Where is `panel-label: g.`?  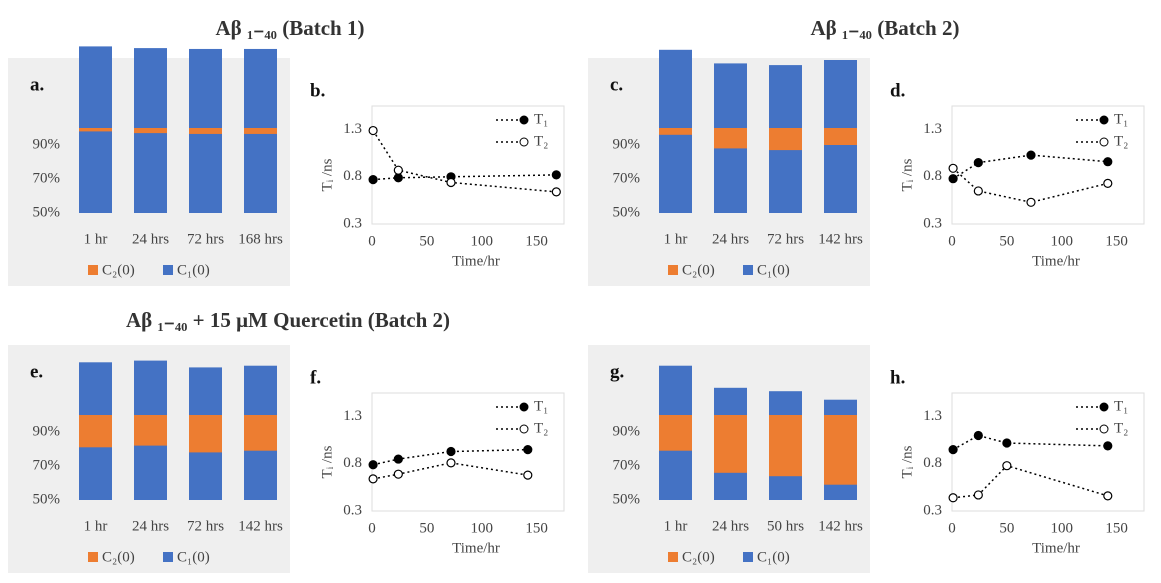
panel-label: g. is located at coordinates (617, 371).